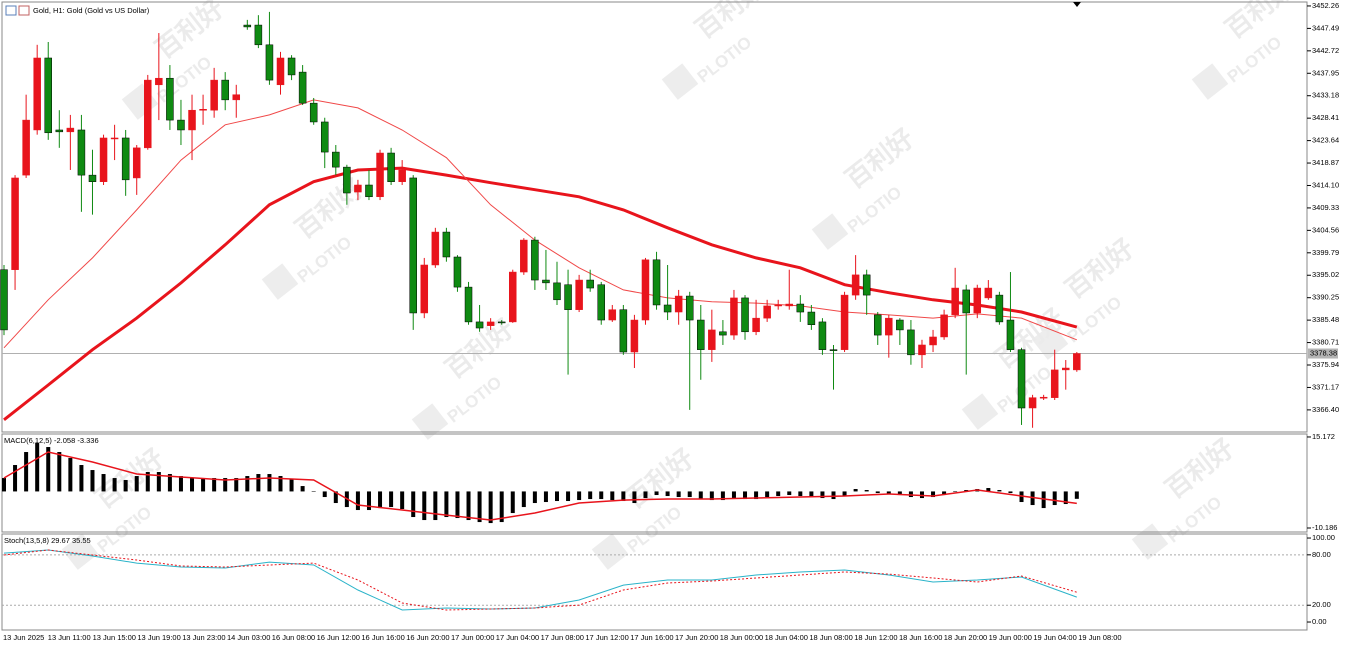 This screenshot has width=1350, height=647. Describe the element at coordinates (1323, 436) in the screenshot. I see `y-tick-label: 15.172` at that location.